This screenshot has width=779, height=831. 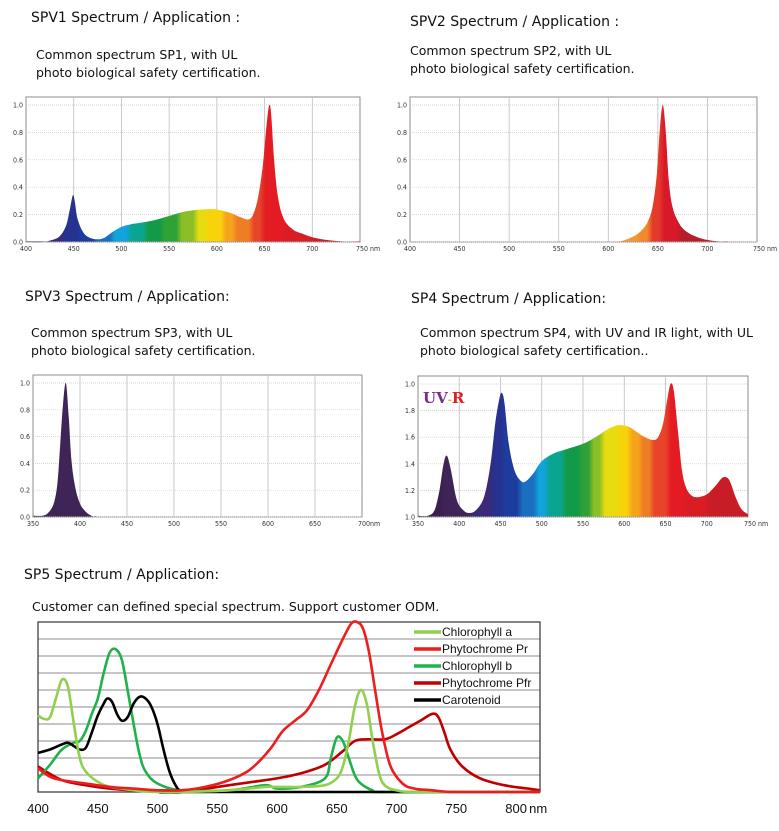 I want to click on section-title-spv2: SPV2 Spectrum / Application :, so click(x=515, y=22).